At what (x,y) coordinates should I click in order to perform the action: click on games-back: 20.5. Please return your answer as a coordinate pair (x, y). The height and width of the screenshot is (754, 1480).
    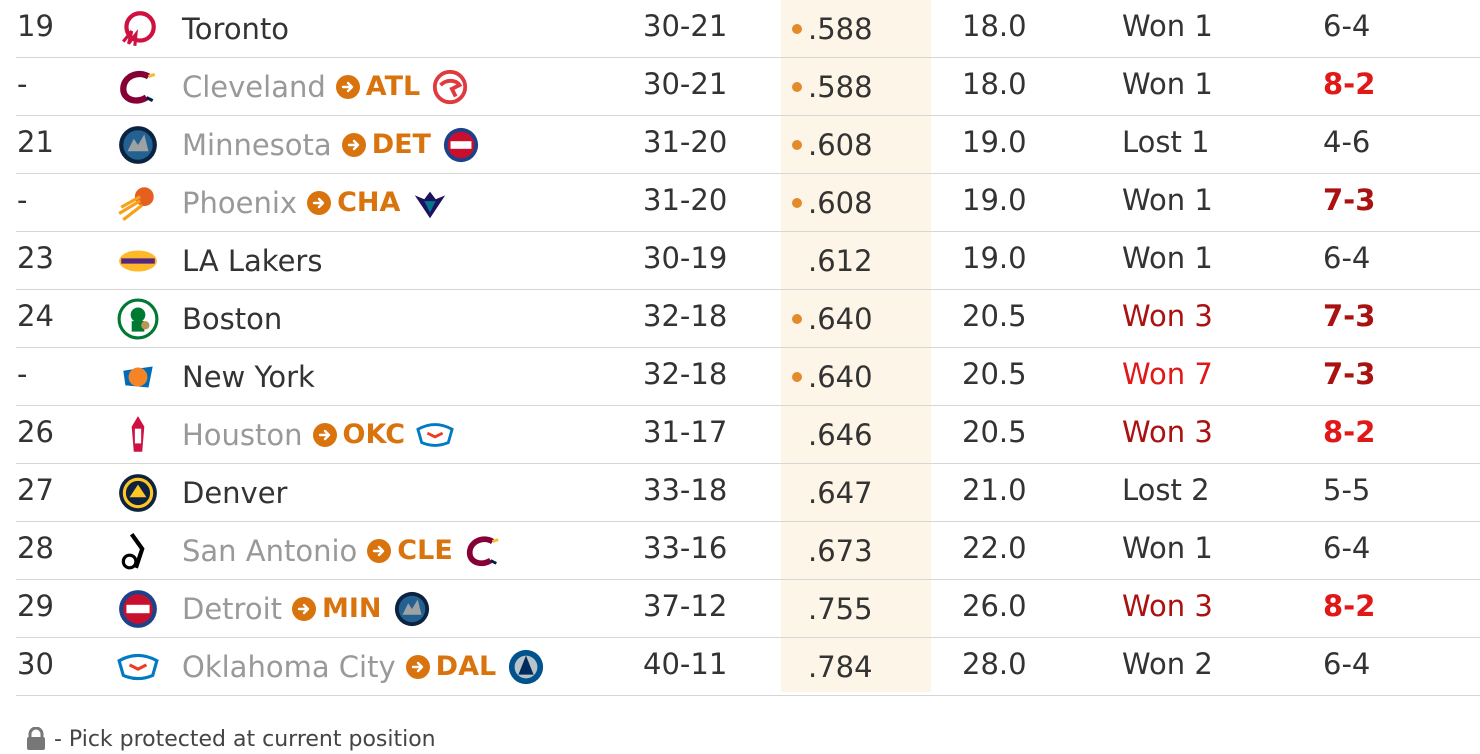
    Looking at the image, I should click on (994, 316).